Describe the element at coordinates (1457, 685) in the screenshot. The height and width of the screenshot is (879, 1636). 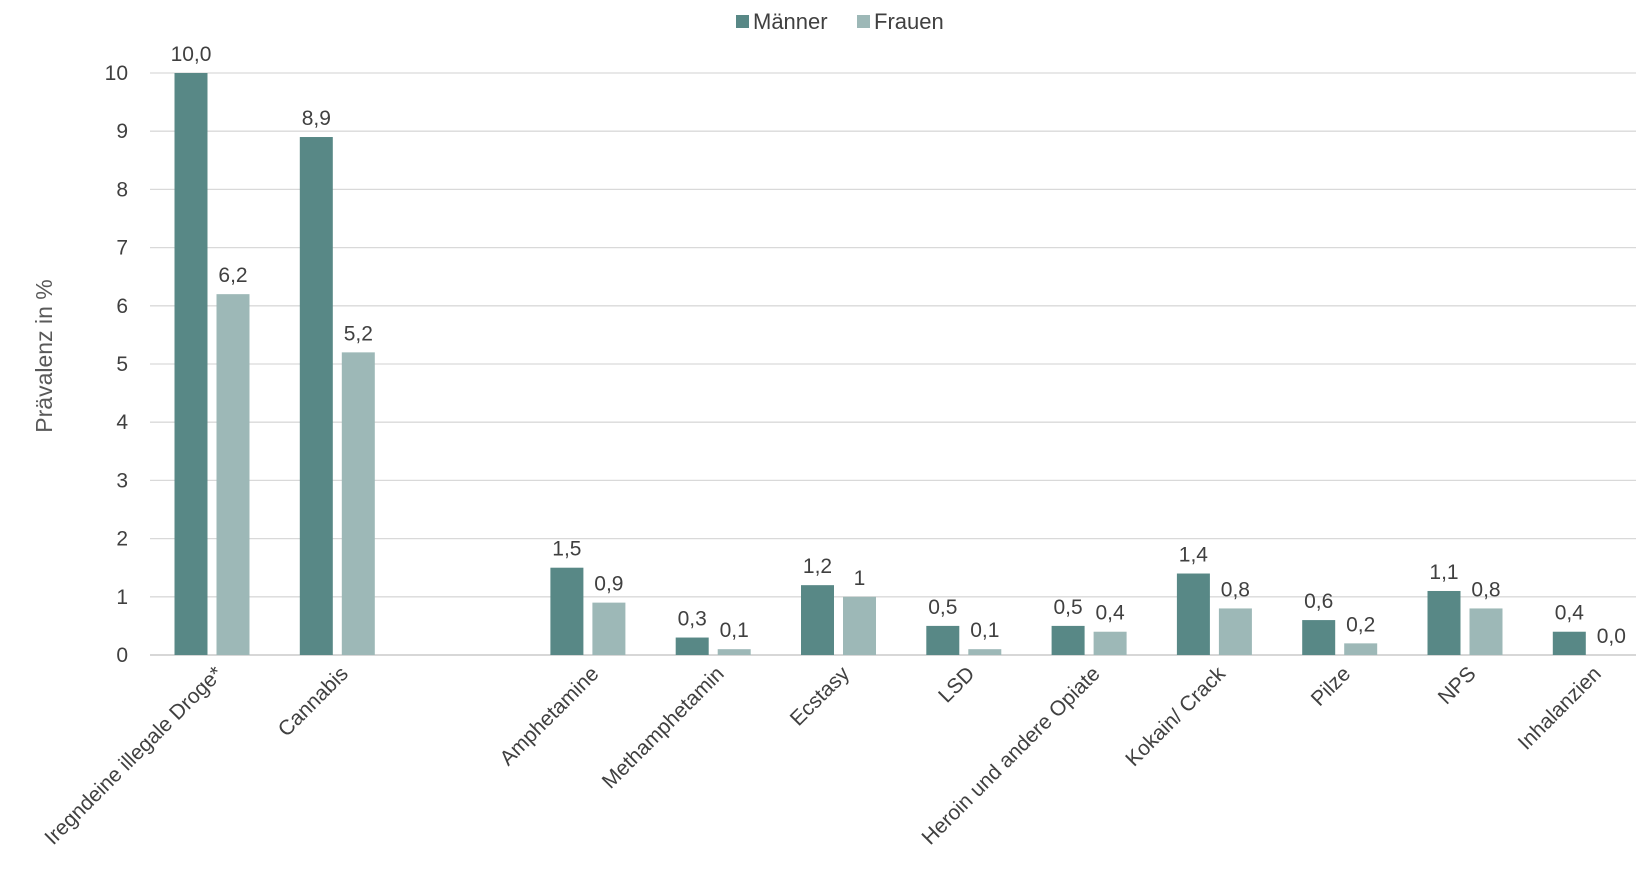
I see `category-label: NPS` at that location.